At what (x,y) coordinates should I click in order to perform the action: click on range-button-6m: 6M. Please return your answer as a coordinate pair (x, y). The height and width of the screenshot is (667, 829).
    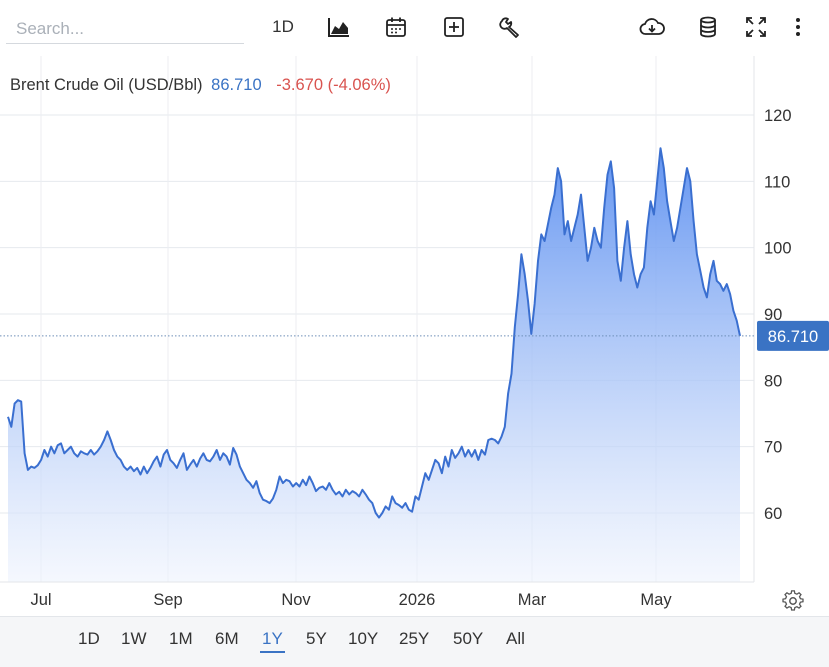
    Looking at the image, I should click on (227, 638).